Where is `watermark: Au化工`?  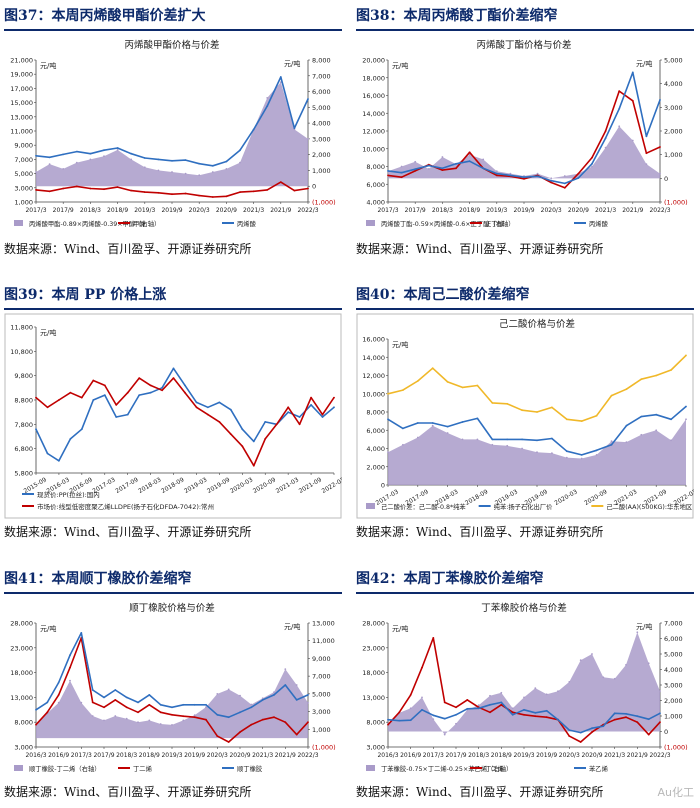
watermark: Au化工 is located at coordinates (676, 792).